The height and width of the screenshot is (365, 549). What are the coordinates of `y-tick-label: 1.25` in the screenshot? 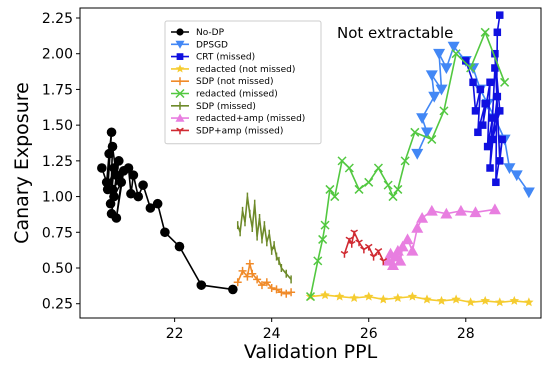 It's located at (57, 162).